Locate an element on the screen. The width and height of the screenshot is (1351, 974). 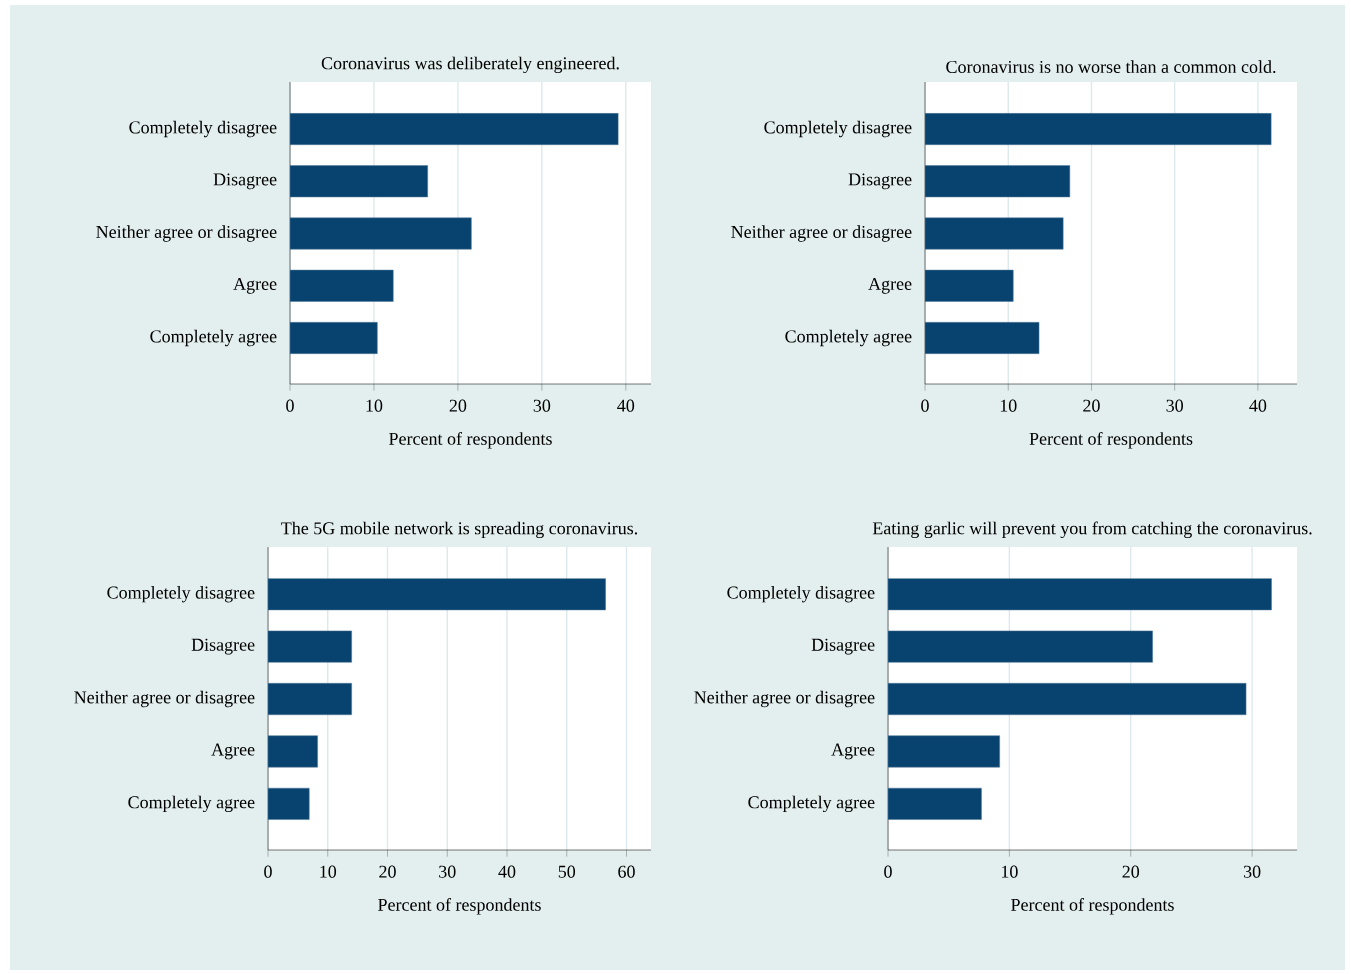
chart-title: Eating garlic will prevent you from catching the coronavirus. is located at coordinates (1092, 530).